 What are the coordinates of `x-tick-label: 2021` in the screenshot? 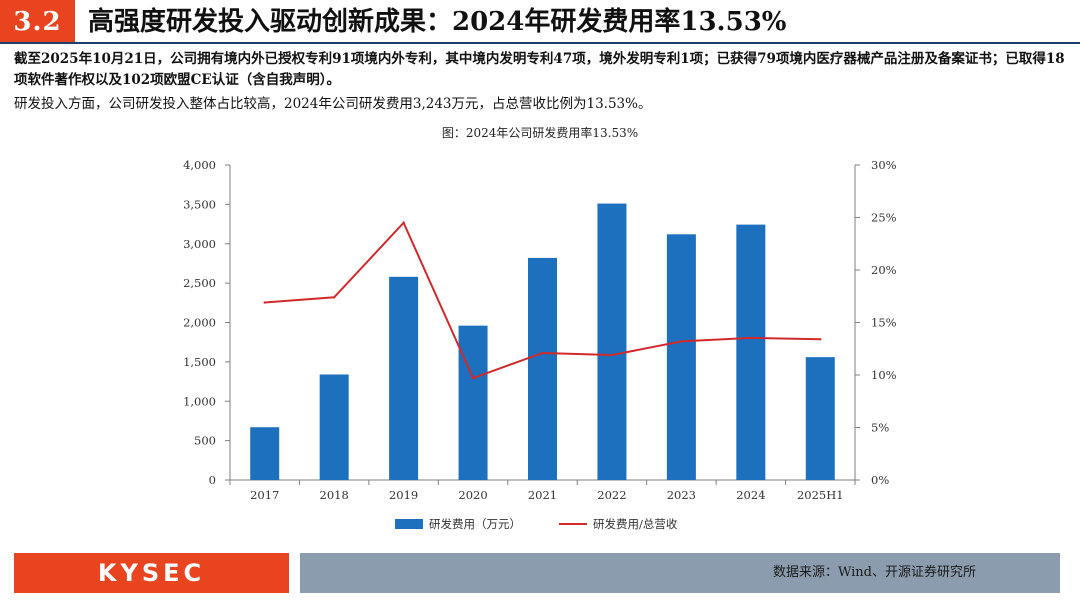 It's located at (542, 495).